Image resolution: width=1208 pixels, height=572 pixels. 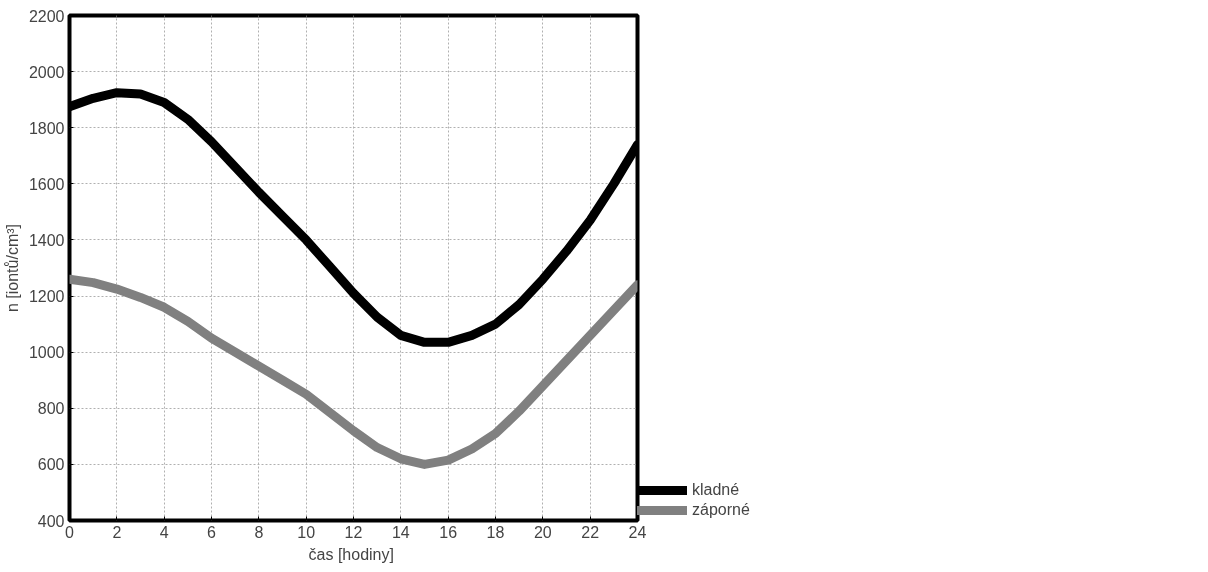 What do you see at coordinates (117, 532) in the screenshot?
I see `x-tick-label: 2` at bounding box center [117, 532].